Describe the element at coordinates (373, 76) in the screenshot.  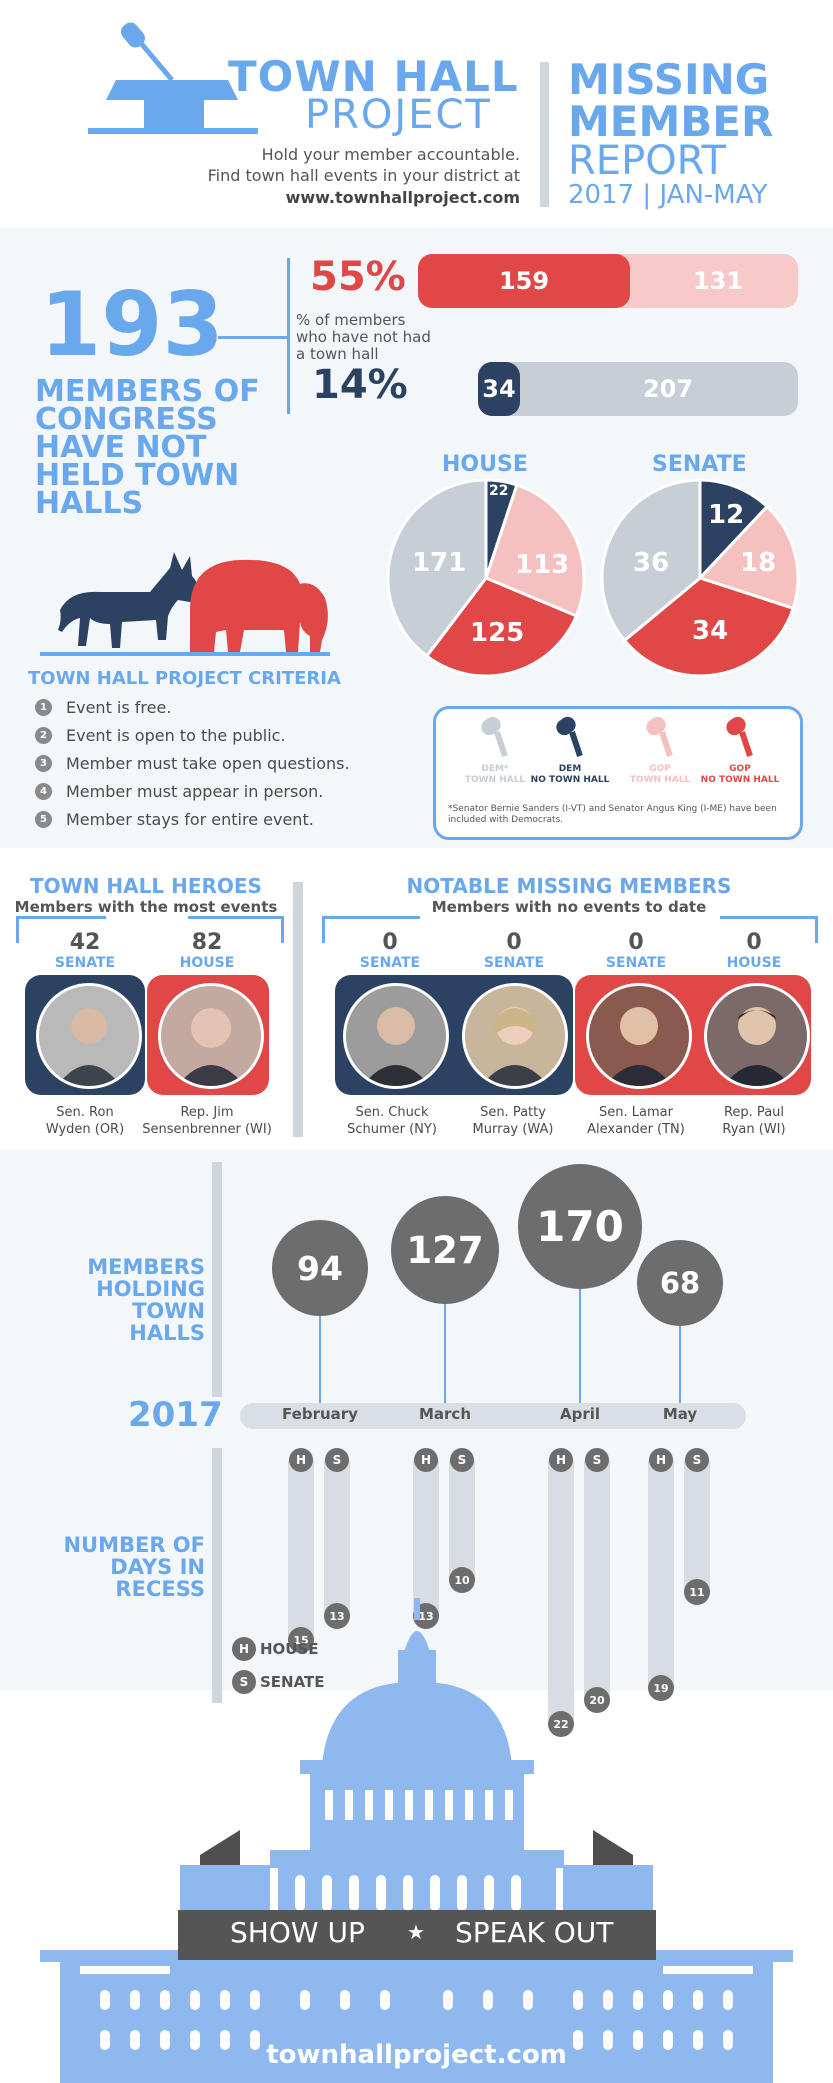
I see `brand-title: TOWN HALL` at that location.